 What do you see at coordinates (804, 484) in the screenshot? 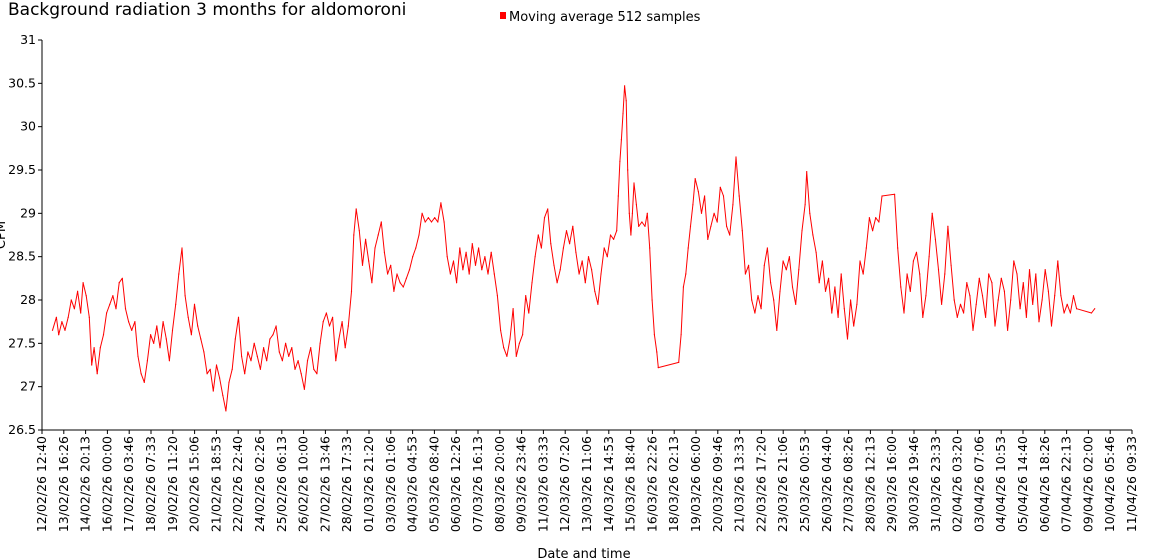
I see `x-tick-label: 25/03/26 00:53` at bounding box center [804, 484].